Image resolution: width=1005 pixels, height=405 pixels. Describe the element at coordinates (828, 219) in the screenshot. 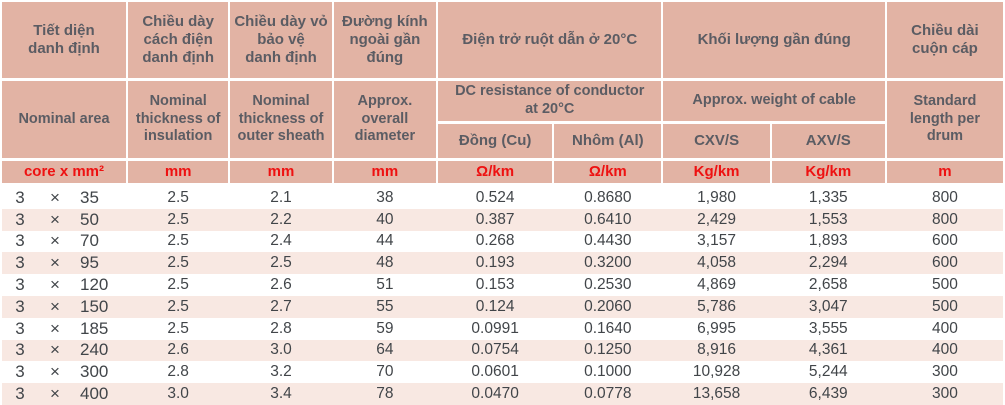

I see `axvs-weight-value: 1,553` at that location.